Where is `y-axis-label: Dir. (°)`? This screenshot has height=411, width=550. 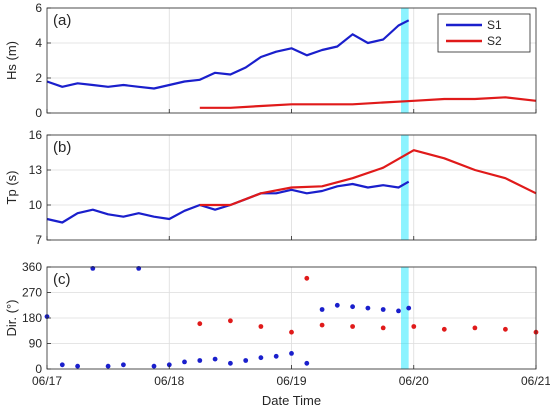
y-axis-label: Dir. (°) is located at coordinates (11, 318).